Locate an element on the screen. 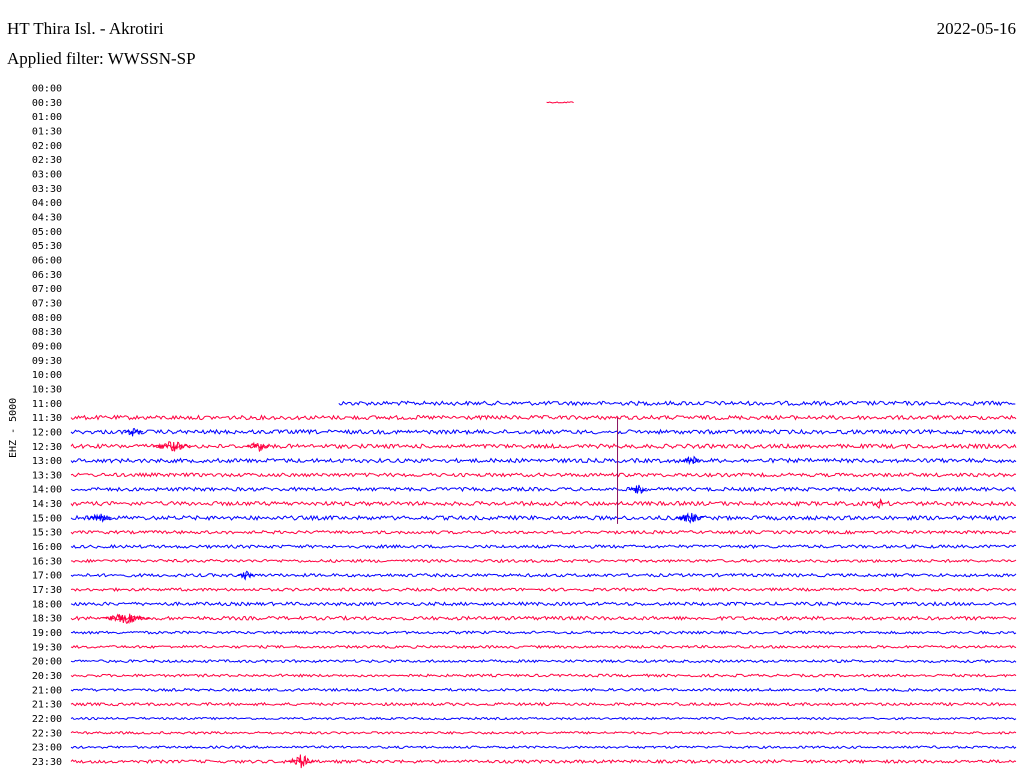  y-tick-label: 20:30 is located at coordinates (47, 676).